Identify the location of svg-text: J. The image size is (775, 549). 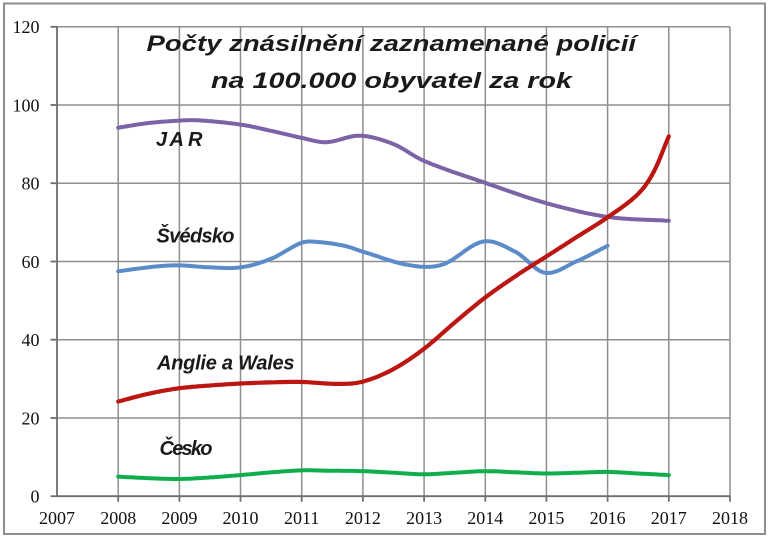
(162, 140).